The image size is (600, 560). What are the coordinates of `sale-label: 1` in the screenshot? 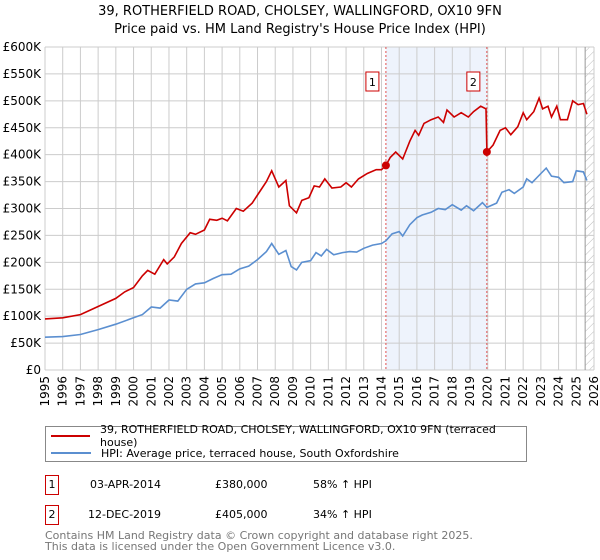 It's located at (372, 82).